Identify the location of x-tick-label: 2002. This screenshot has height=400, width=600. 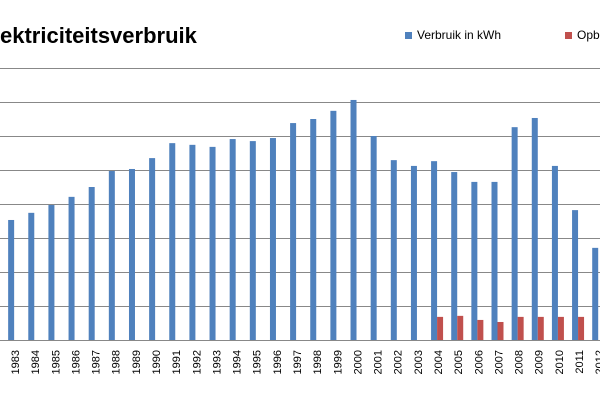
(399, 362).